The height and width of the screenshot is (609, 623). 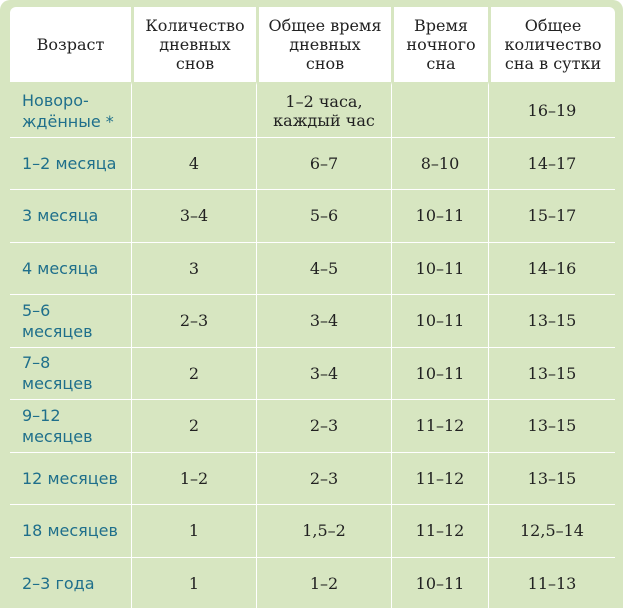 I want to click on header-age: Возраст, so click(x=70, y=44).